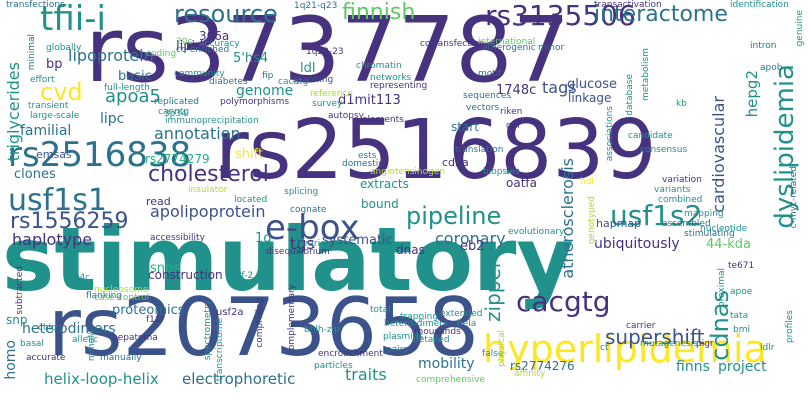 The image size is (808, 404). Describe the element at coordinates (100, 155) in the screenshot. I see `word: rs2516838` at that location.